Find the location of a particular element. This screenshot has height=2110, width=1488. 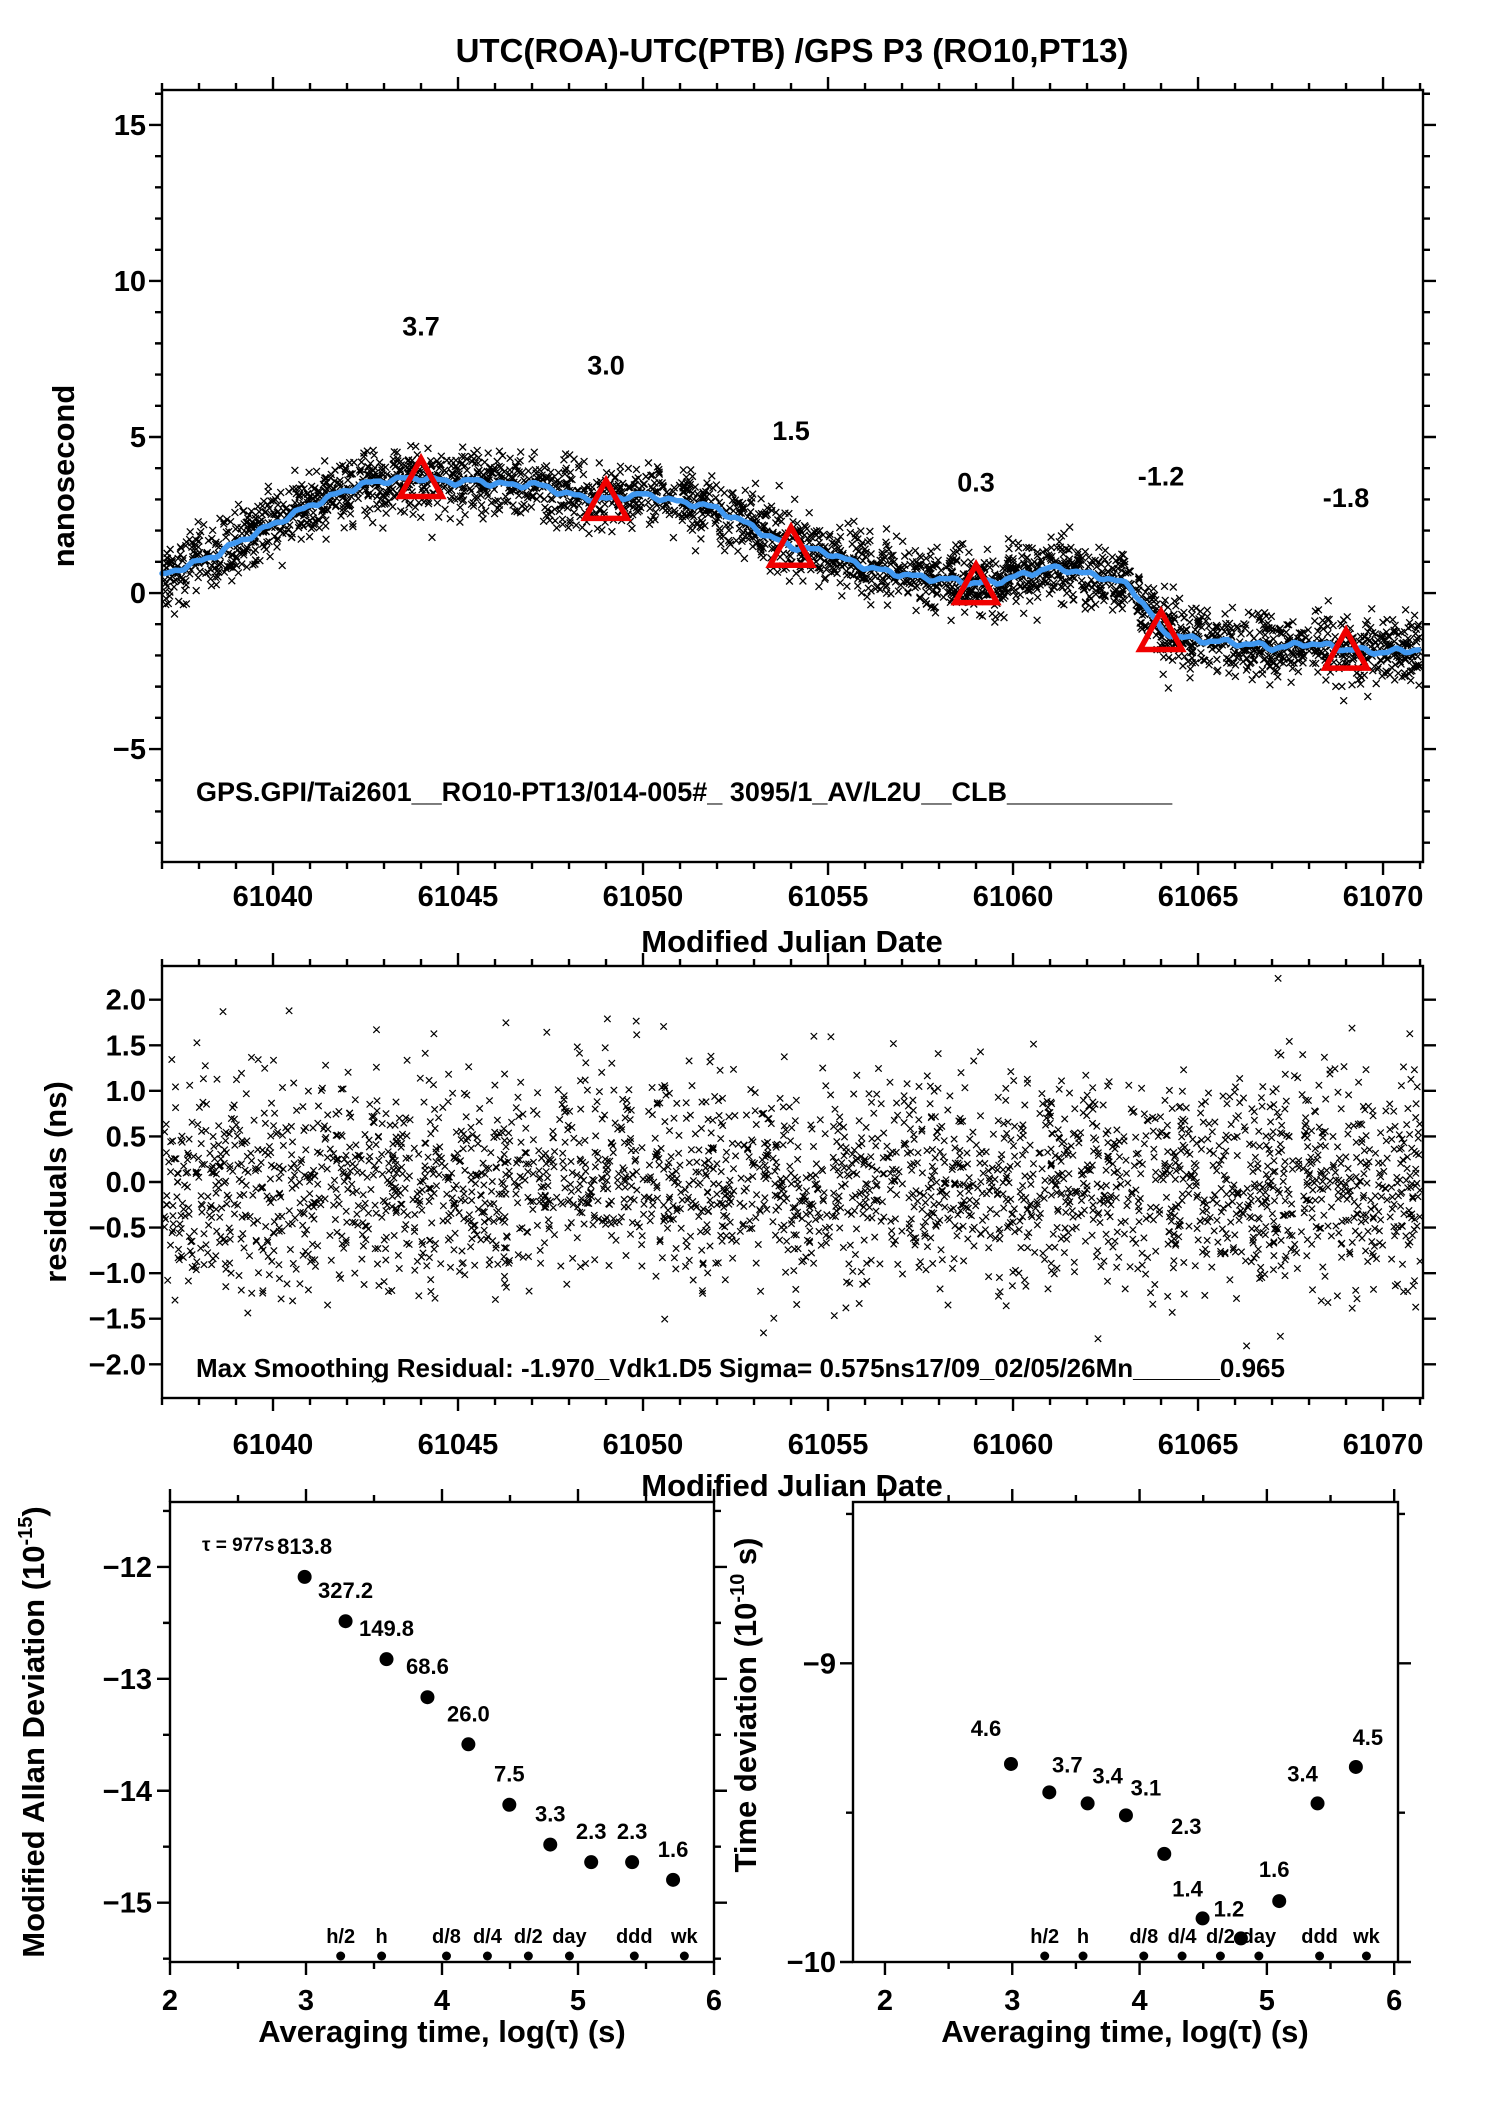

tau-category-label: d/4 is located at coordinates (1183, 1937).